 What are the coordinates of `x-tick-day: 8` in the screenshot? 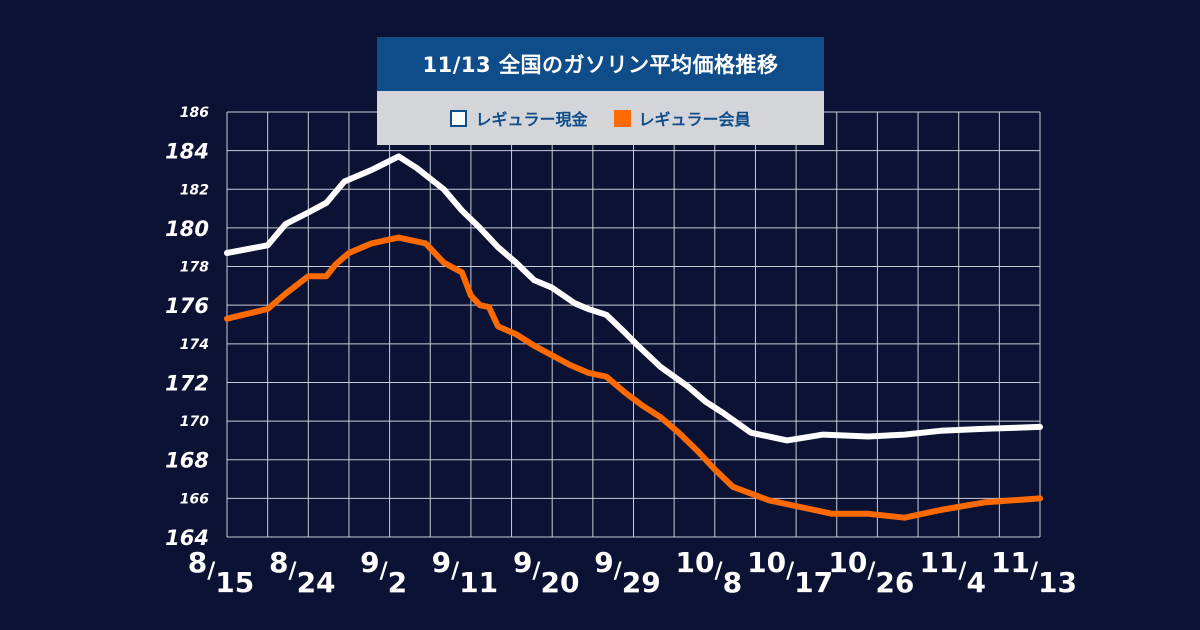 It's located at (732, 582).